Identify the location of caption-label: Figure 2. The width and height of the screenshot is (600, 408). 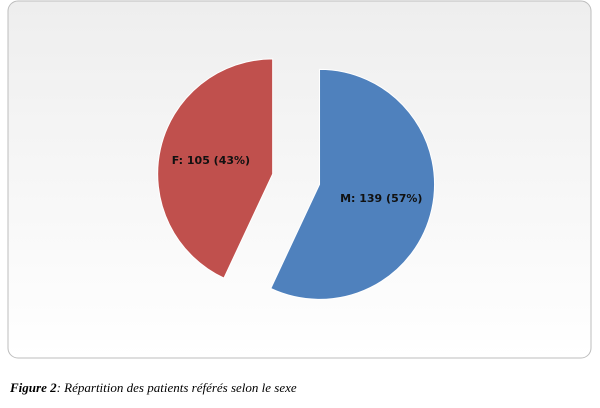
(33, 387).